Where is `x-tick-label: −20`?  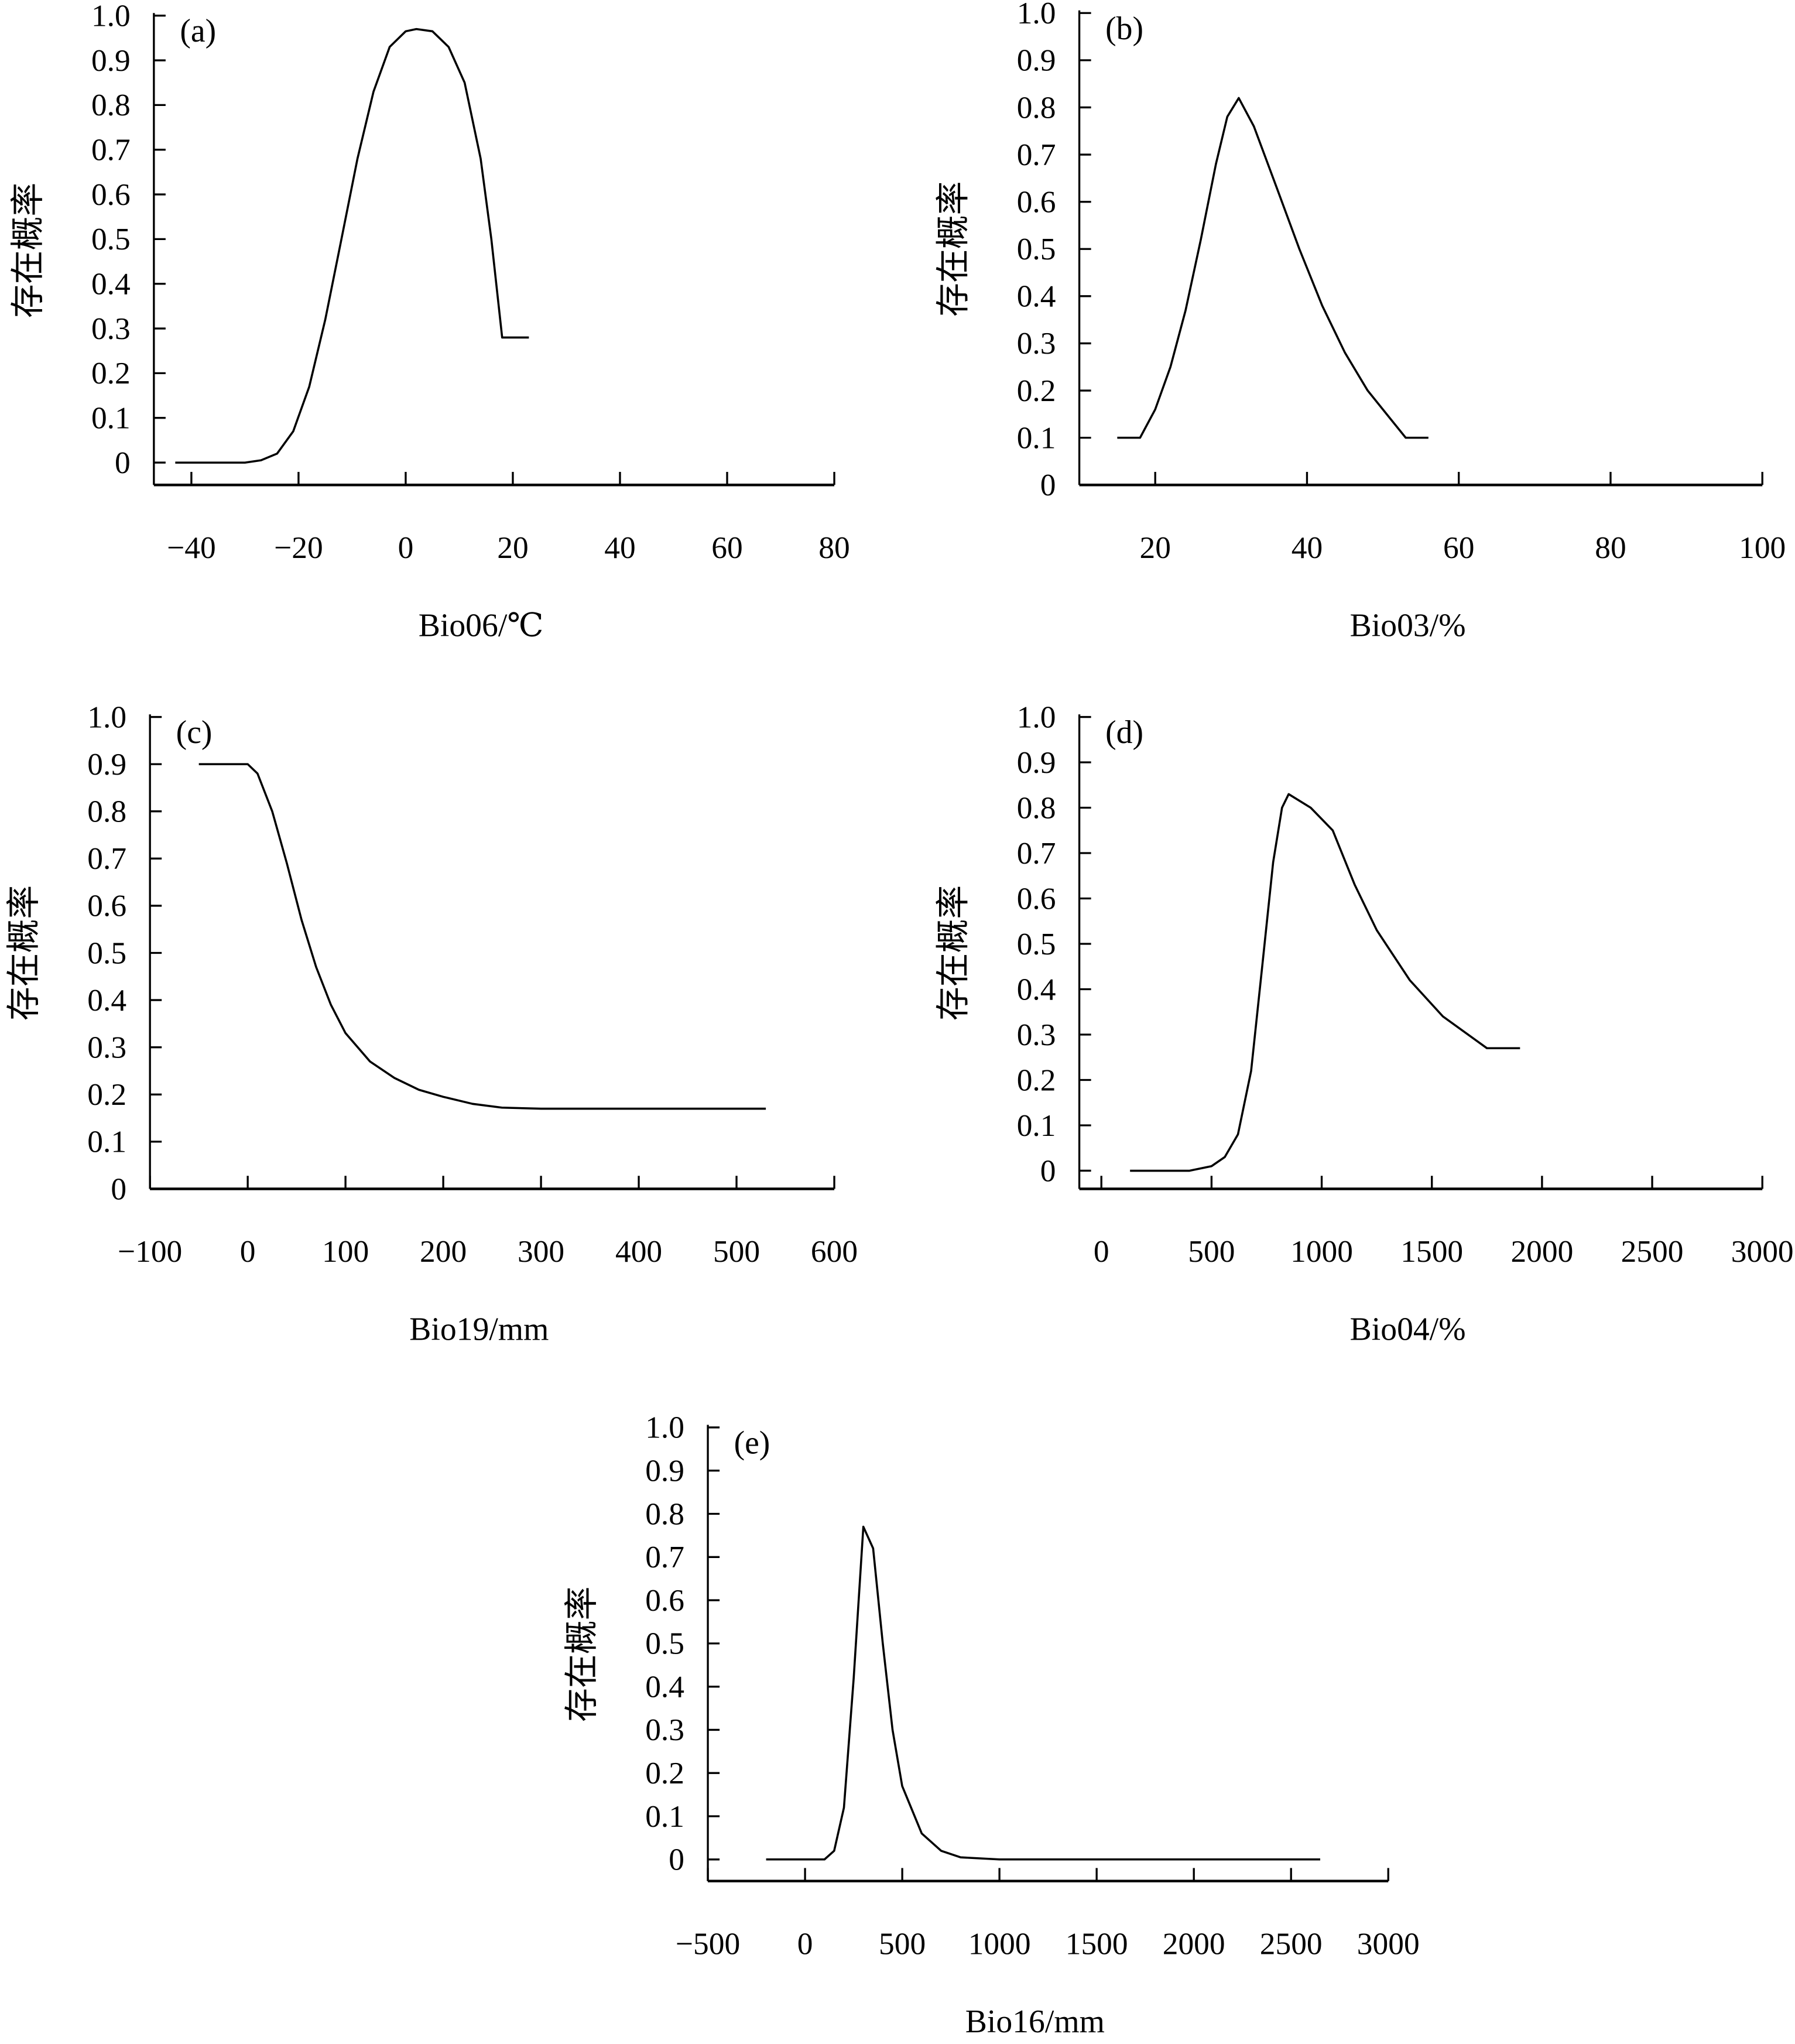 x-tick-label: −20 is located at coordinates (299, 548).